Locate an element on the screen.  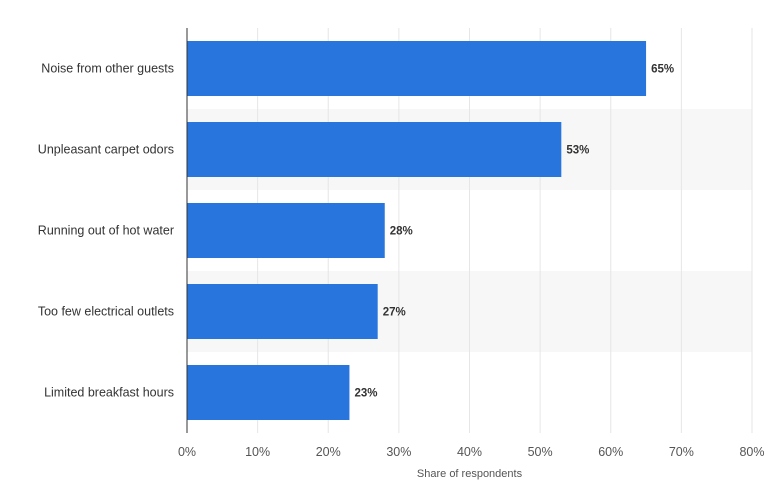
category-label: Too few electrical outlets is located at coordinates (106, 312).